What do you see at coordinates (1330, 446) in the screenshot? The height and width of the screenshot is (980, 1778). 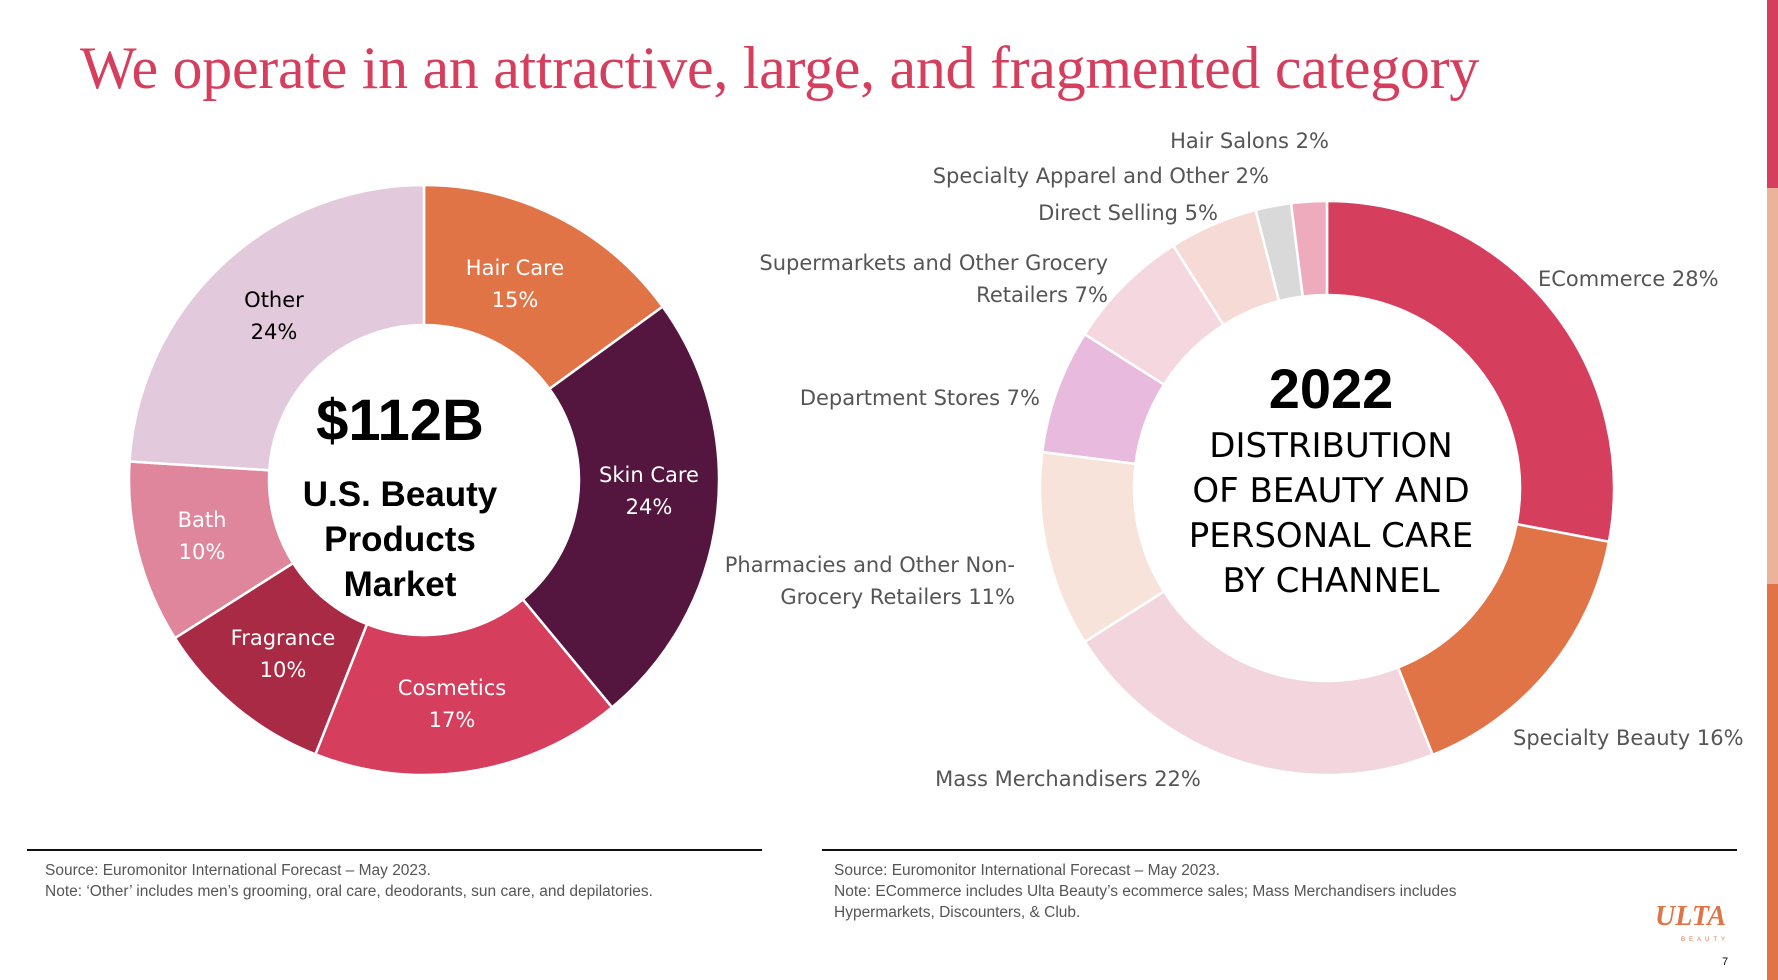 I see `center-subtitle: DISTRIBUTION` at bounding box center [1330, 446].